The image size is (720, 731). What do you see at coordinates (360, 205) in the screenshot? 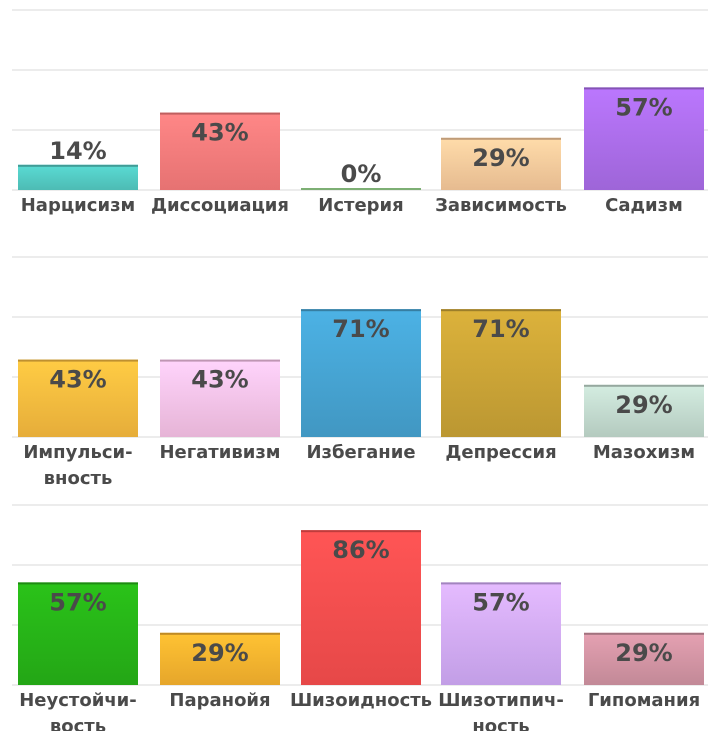
I see `category-label: Истерия` at bounding box center [360, 205].